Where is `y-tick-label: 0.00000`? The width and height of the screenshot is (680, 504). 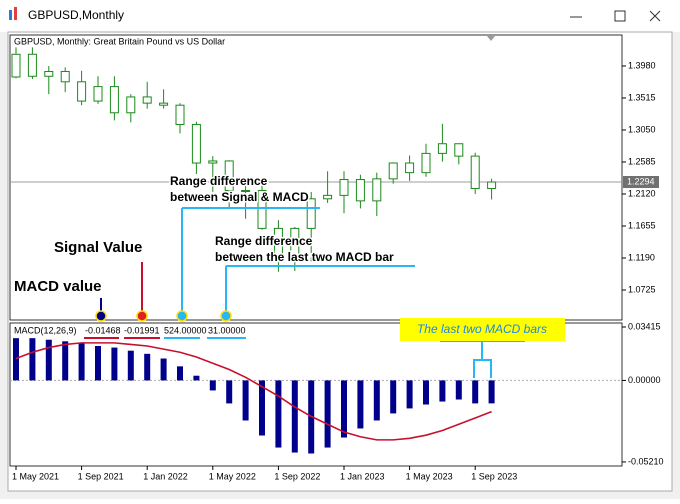 y-tick-label: 0.00000 is located at coordinates (644, 380).